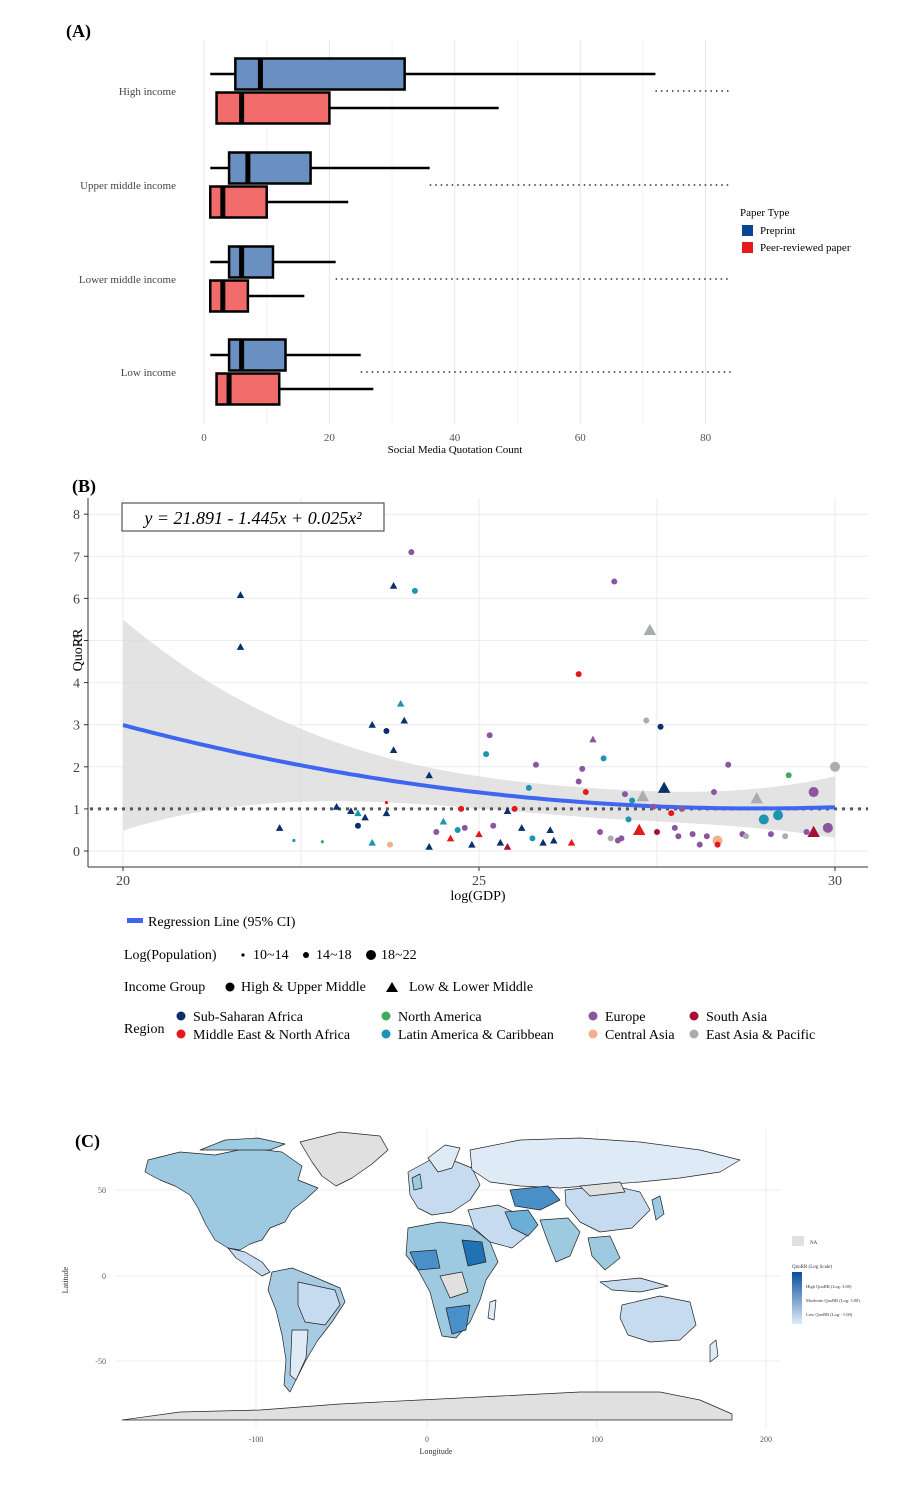  Describe the element at coordinates (127, 280) in the screenshot. I see `category-label: Lower middle income` at that location.